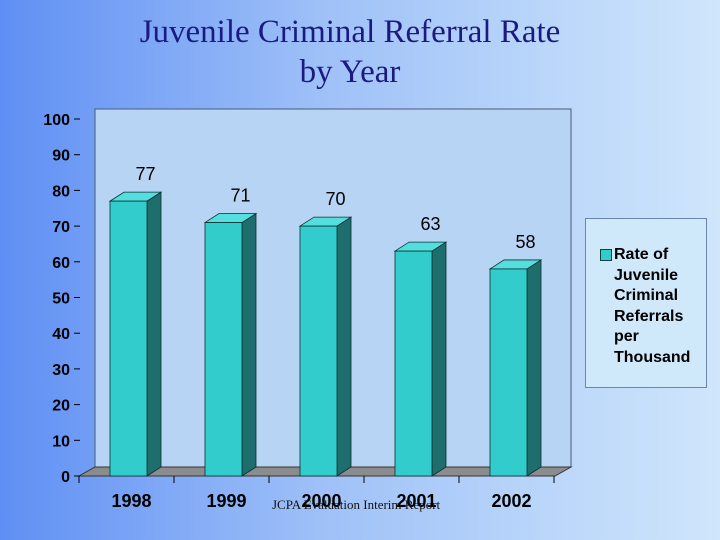 This screenshot has height=540, width=720. What do you see at coordinates (61, 263) in the screenshot?
I see `y-tick-label: 60` at bounding box center [61, 263].